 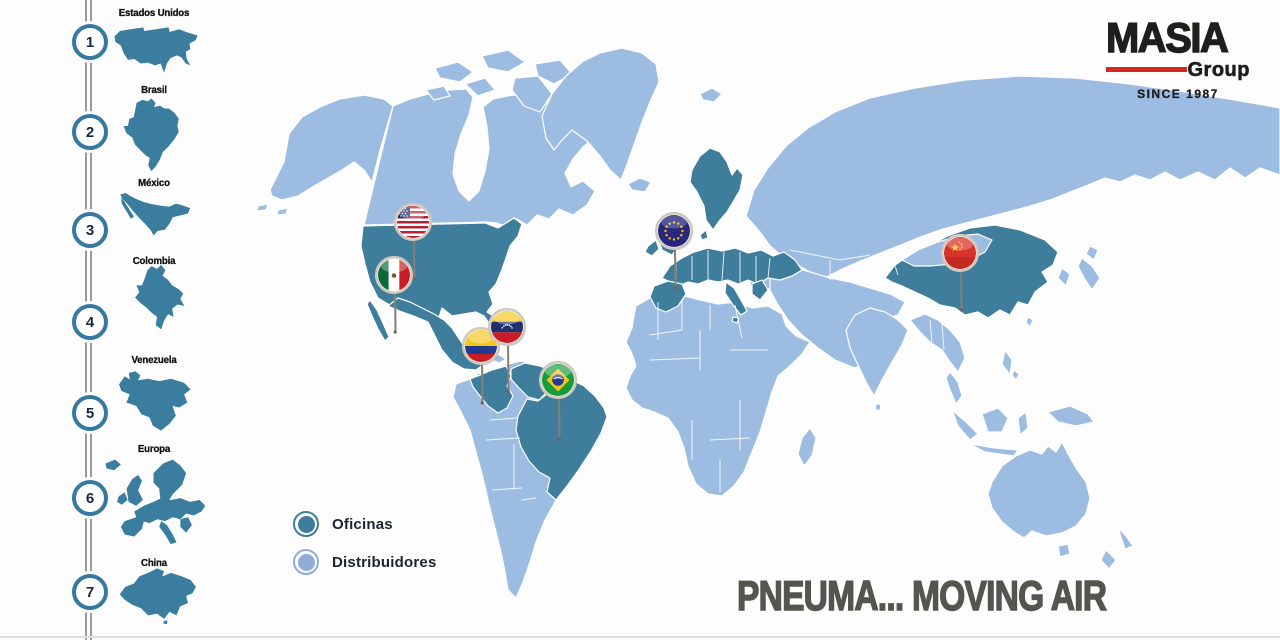 I want to click on china-silhouette-icon, so click(x=157, y=596).